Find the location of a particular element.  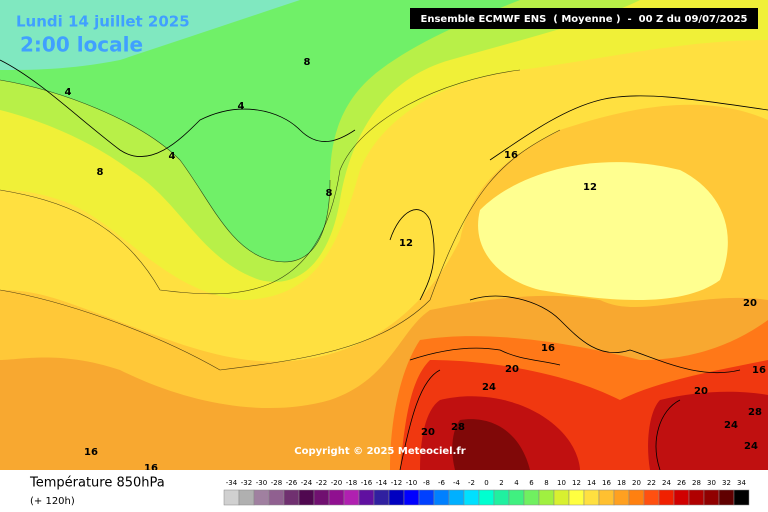

scale-label: 32 is located at coordinates (726, 483).